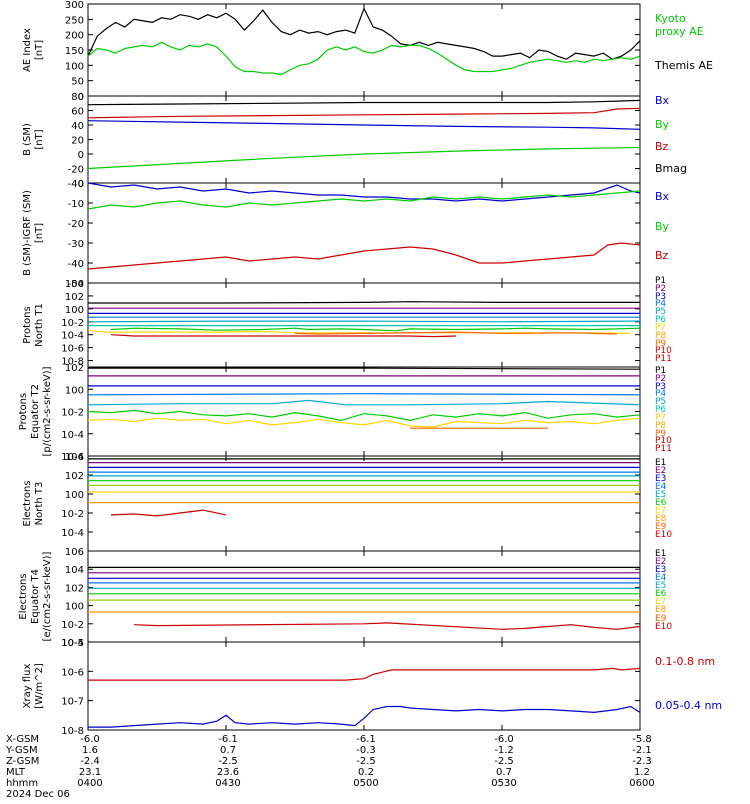  What do you see at coordinates (283, 336) in the screenshot?
I see `series-p10` at bounding box center [283, 336].